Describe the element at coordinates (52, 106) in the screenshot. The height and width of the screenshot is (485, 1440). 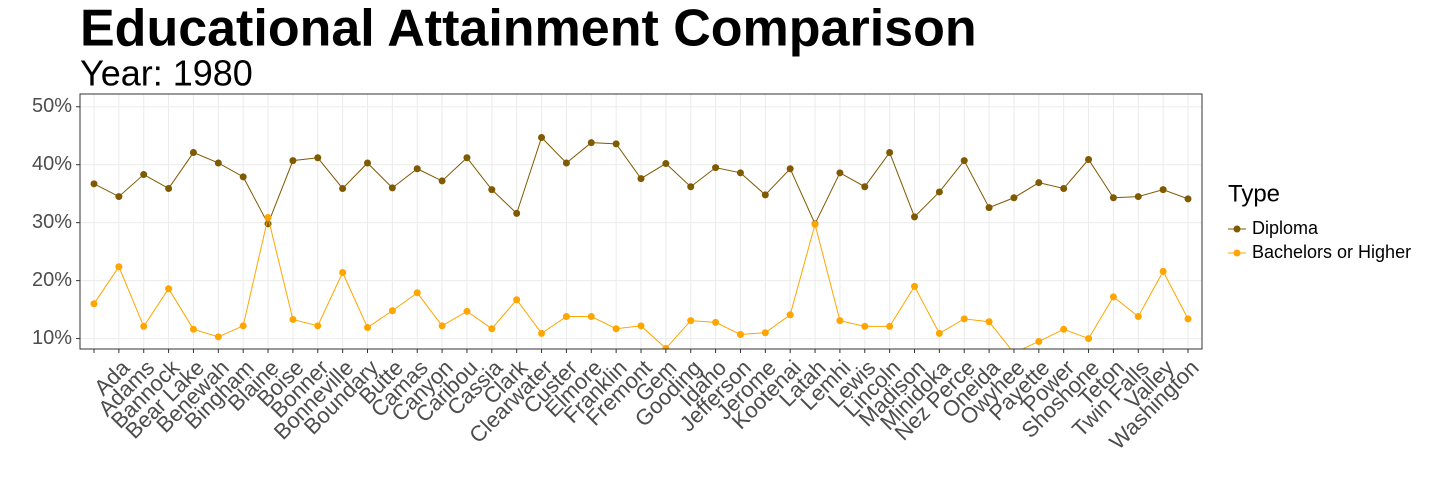
I see `y-tick-label: 50%` at that location.